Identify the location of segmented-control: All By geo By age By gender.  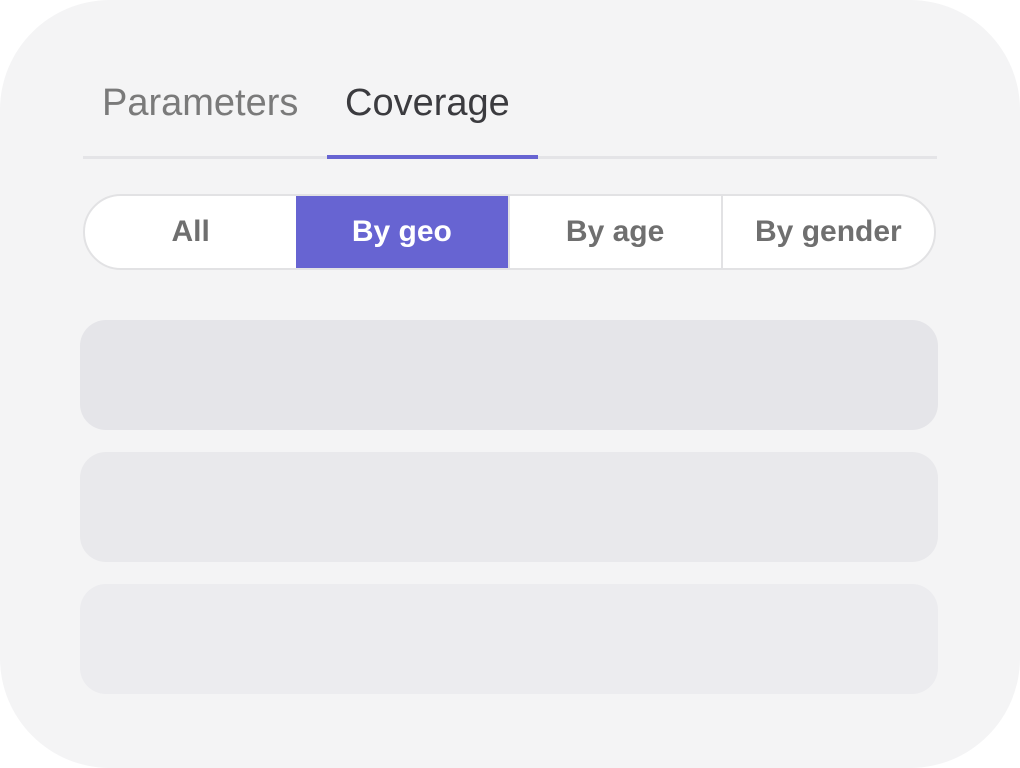
(509, 232).